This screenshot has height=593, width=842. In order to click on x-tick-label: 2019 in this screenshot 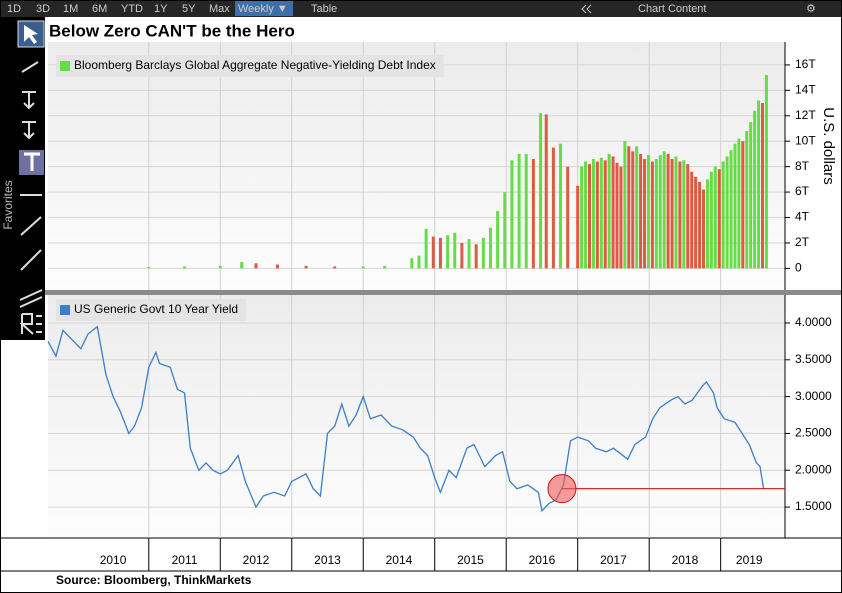, I will do `click(749, 560)`.